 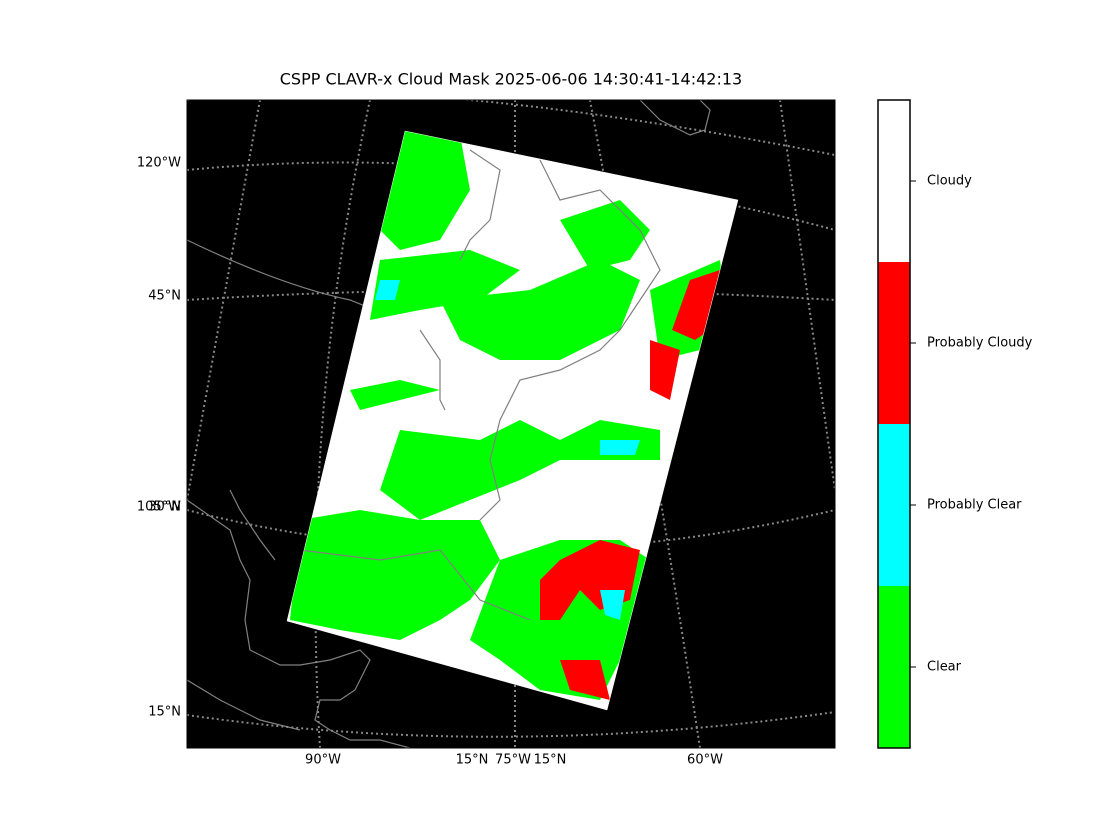 What do you see at coordinates (980, 343) in the screenshot?
I see `colorbar-label: Probably Cloudy` at bounding box center [980, 343].